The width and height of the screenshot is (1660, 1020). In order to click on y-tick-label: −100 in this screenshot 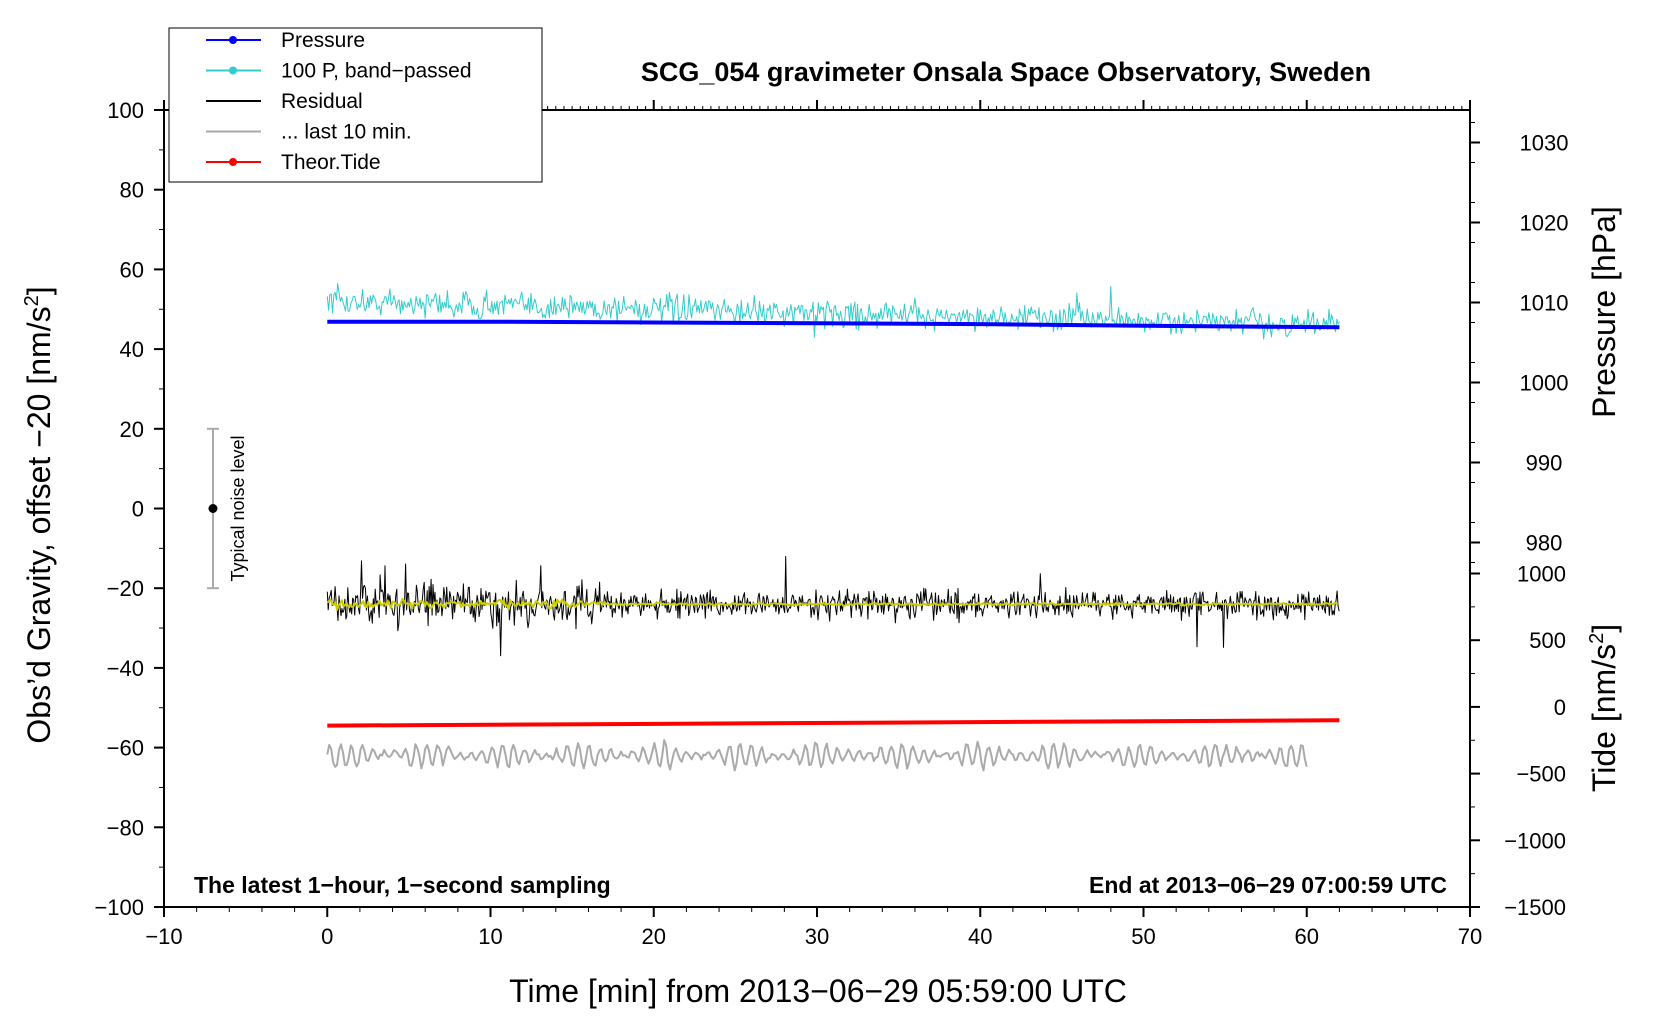, I will do `click(119, 907)`.